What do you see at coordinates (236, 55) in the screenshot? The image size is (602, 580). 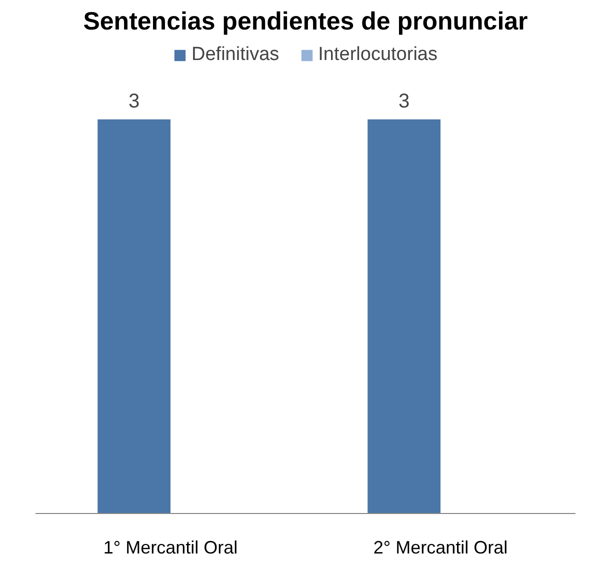 I see `legend-label: Definitivas` at bounding box center [236, 55].